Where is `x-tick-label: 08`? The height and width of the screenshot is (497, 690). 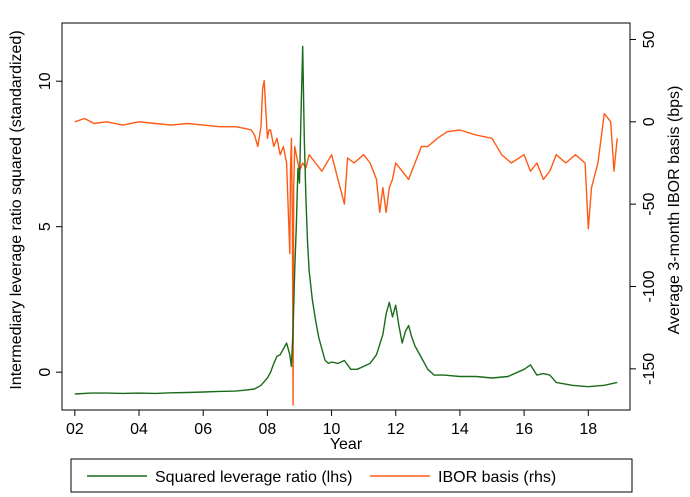 x-tick-label: 08 is located at coordinates (267, 429).